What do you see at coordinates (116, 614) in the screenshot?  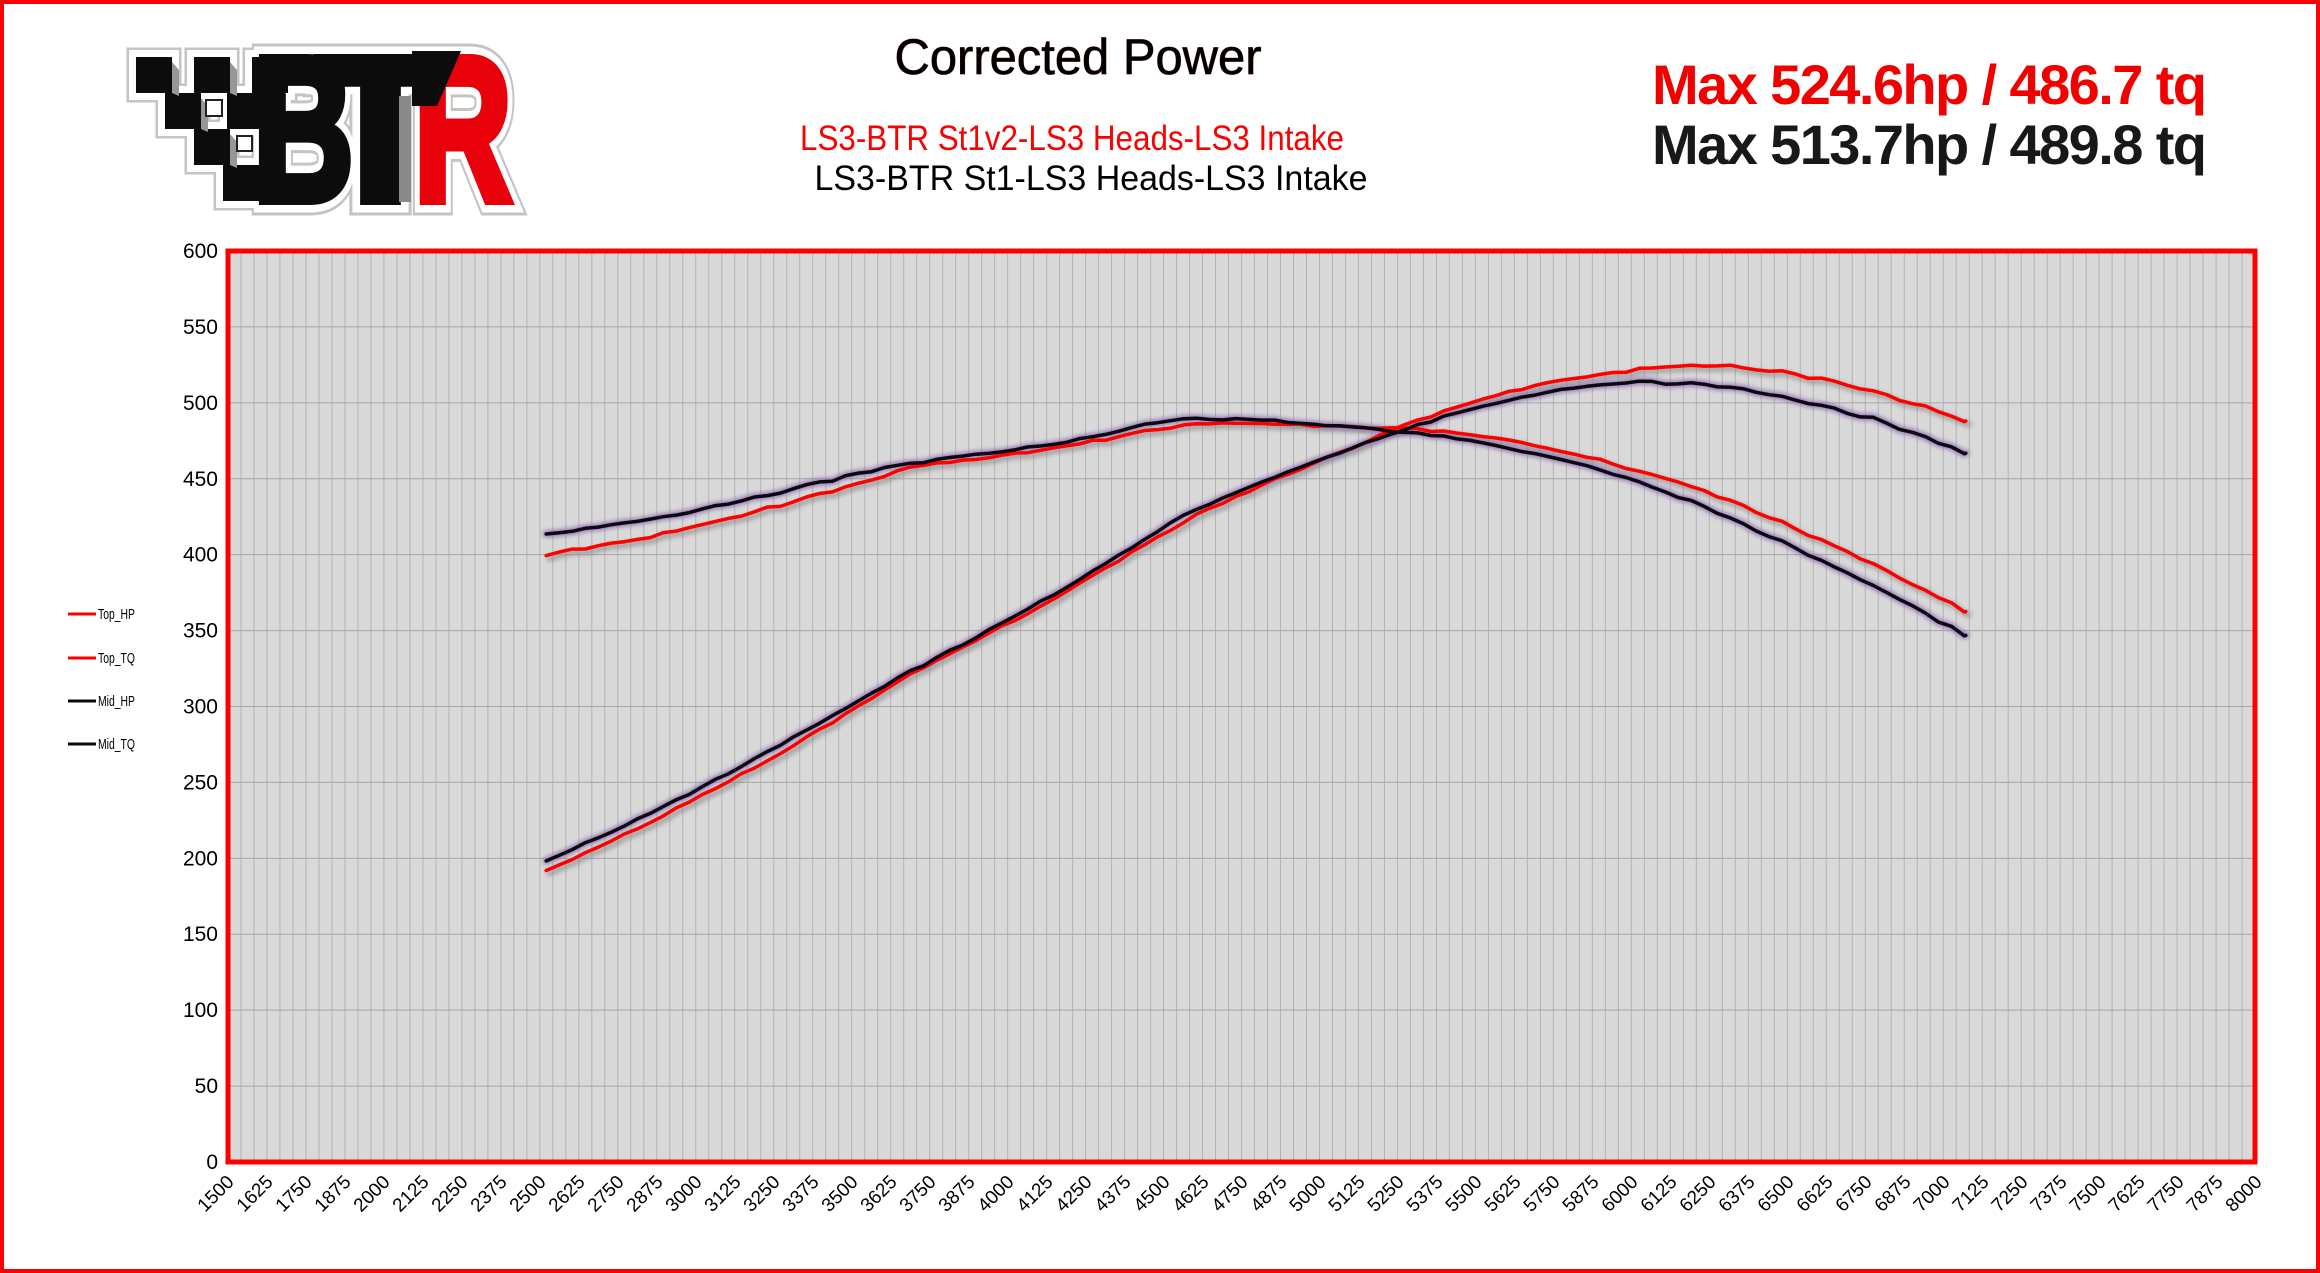 I see `svg-text: Top_HP` at bounding box center [116, 614].